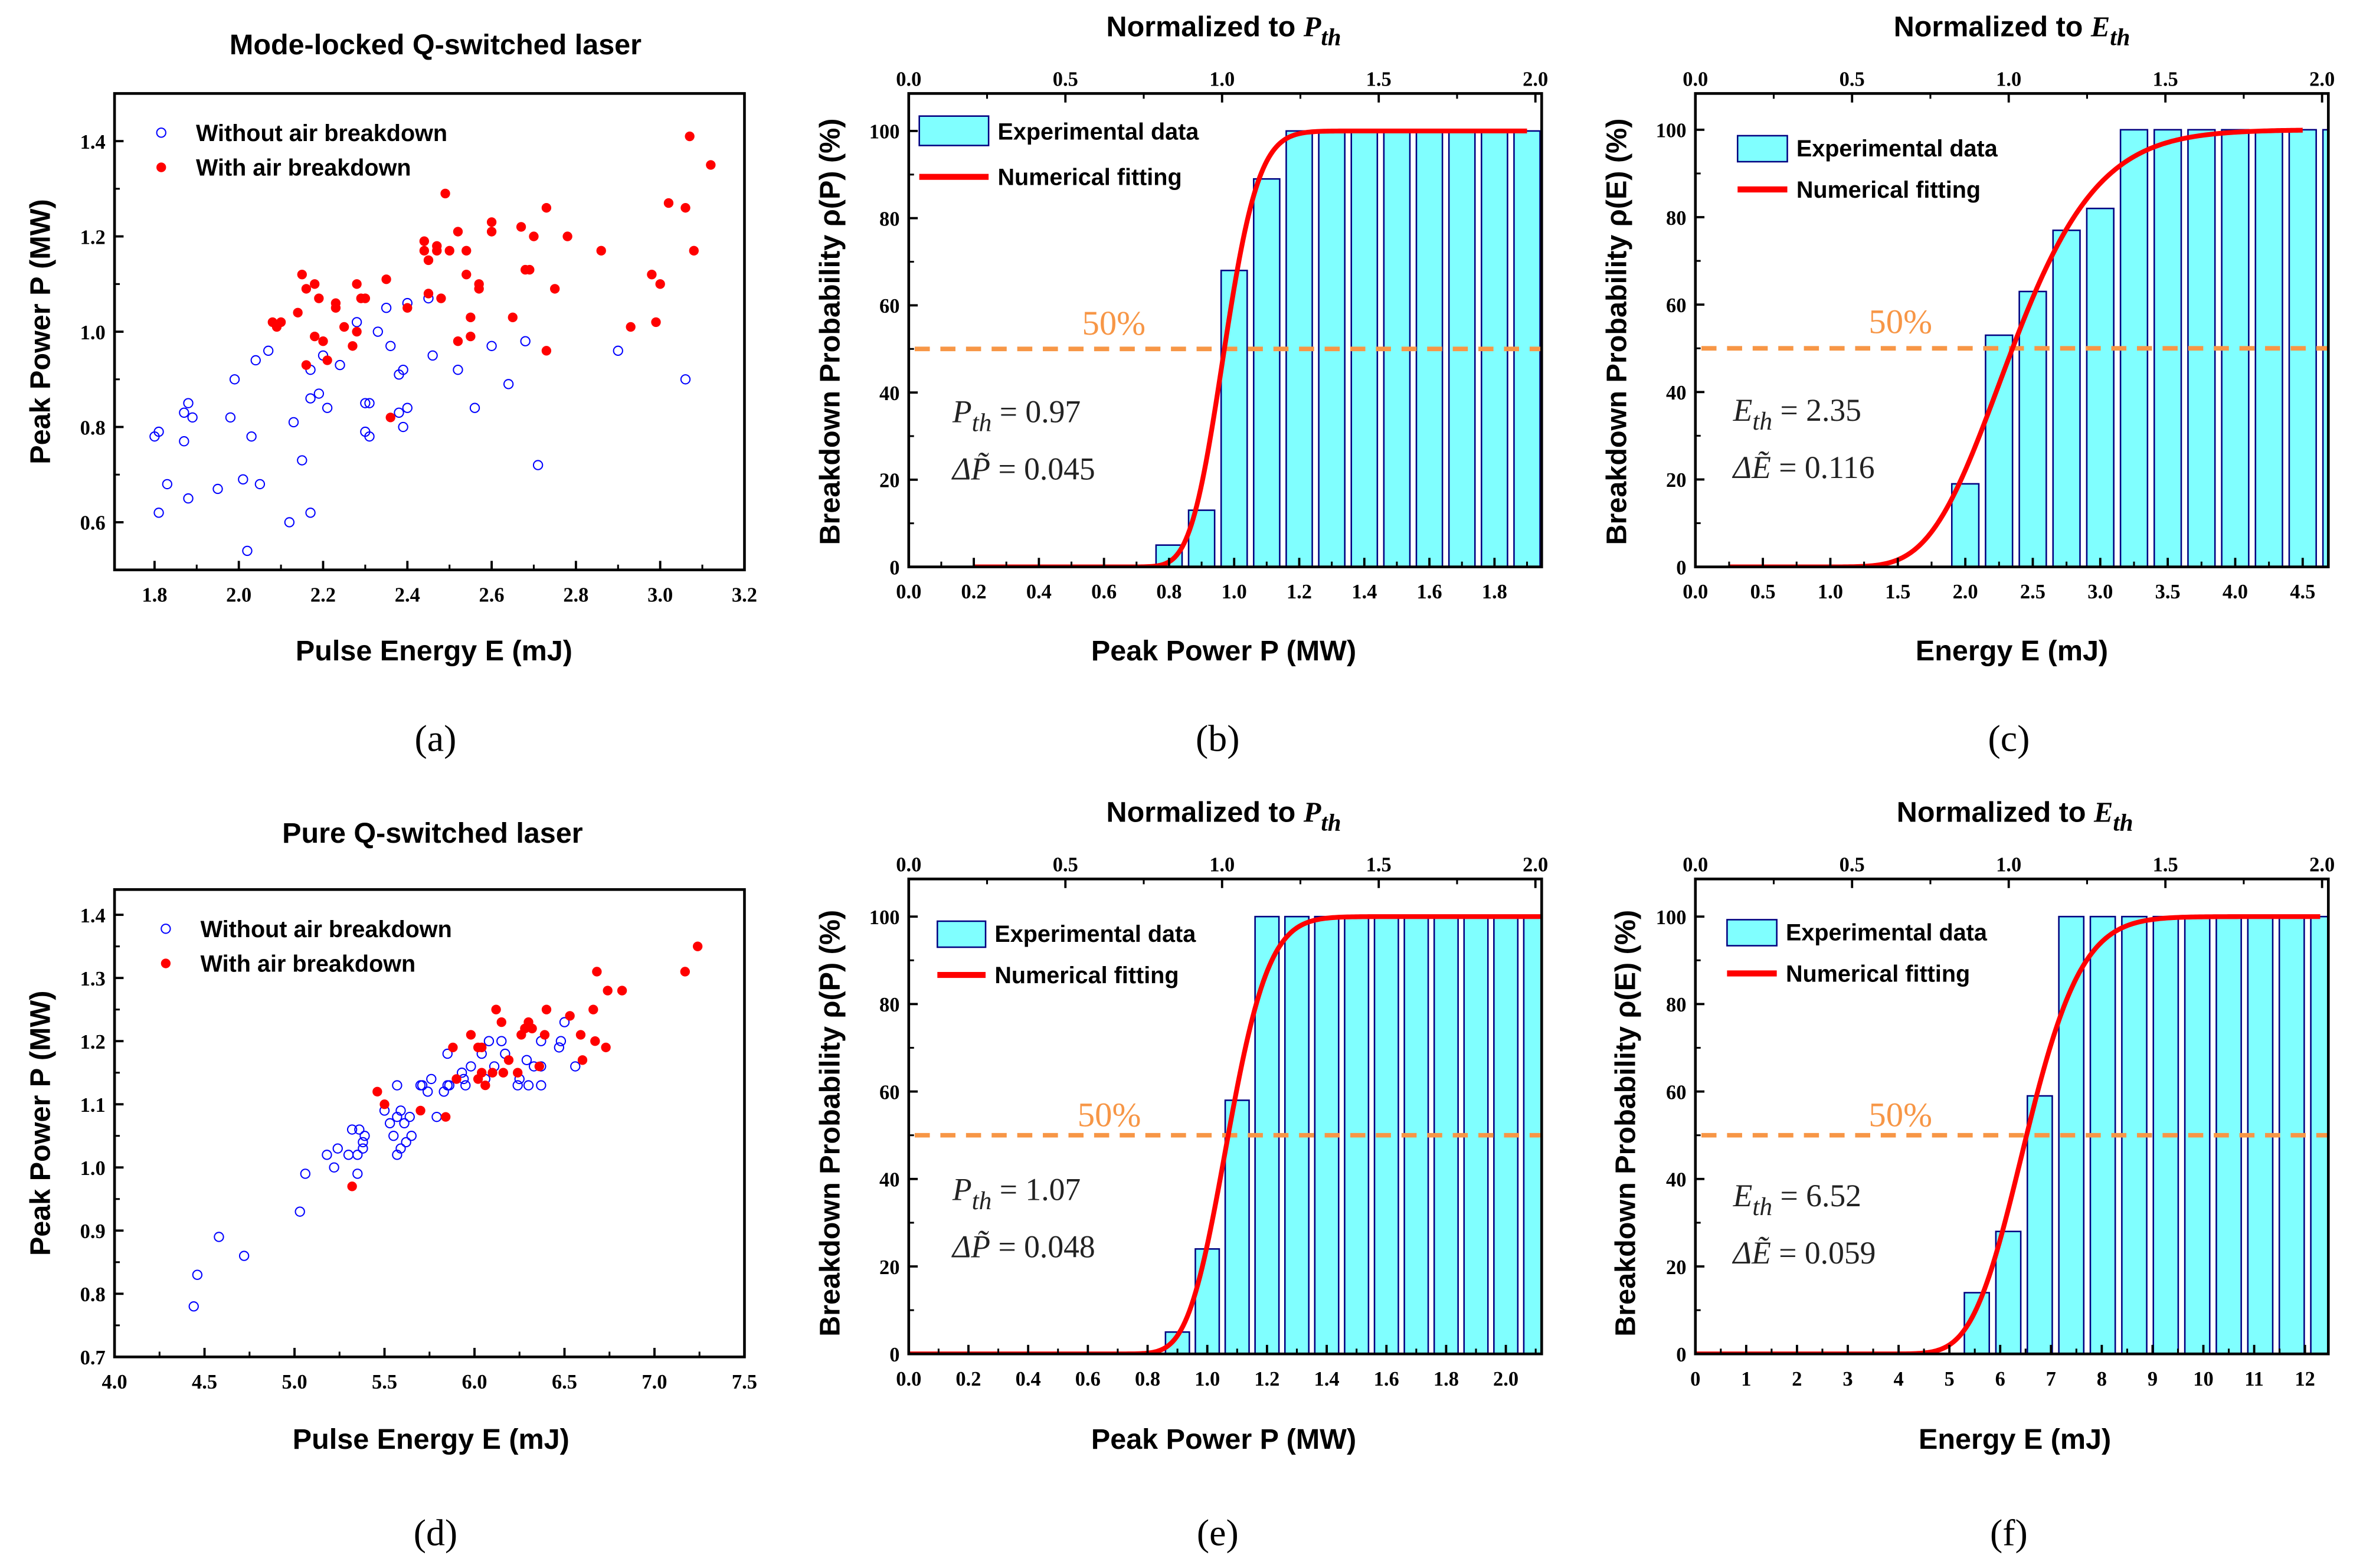 The width and height of the screenshot is (2363, 1568). Describe the element at coordinates (1217, 738) in the screenshot. I see `panel-label: (b)` at that location.